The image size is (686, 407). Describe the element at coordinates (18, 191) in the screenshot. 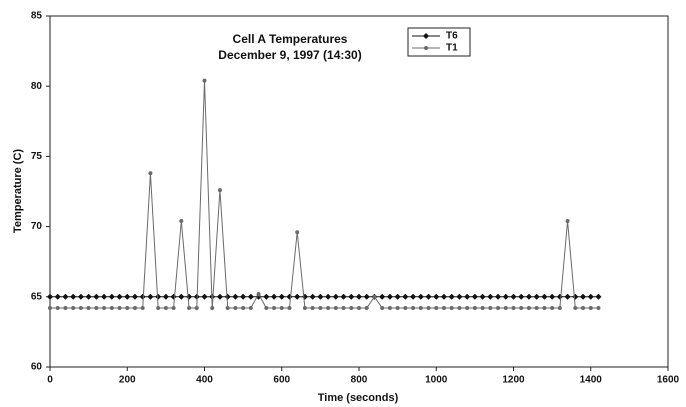

I see `y-axis-label: Temperature (C)` at that location.